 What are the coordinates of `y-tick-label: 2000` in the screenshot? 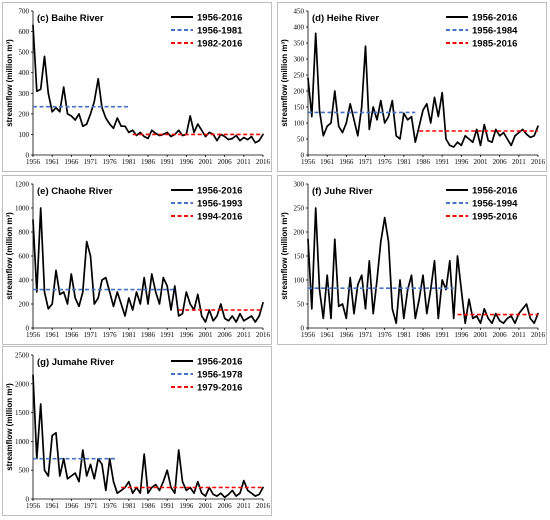 It's located at (22, 384).